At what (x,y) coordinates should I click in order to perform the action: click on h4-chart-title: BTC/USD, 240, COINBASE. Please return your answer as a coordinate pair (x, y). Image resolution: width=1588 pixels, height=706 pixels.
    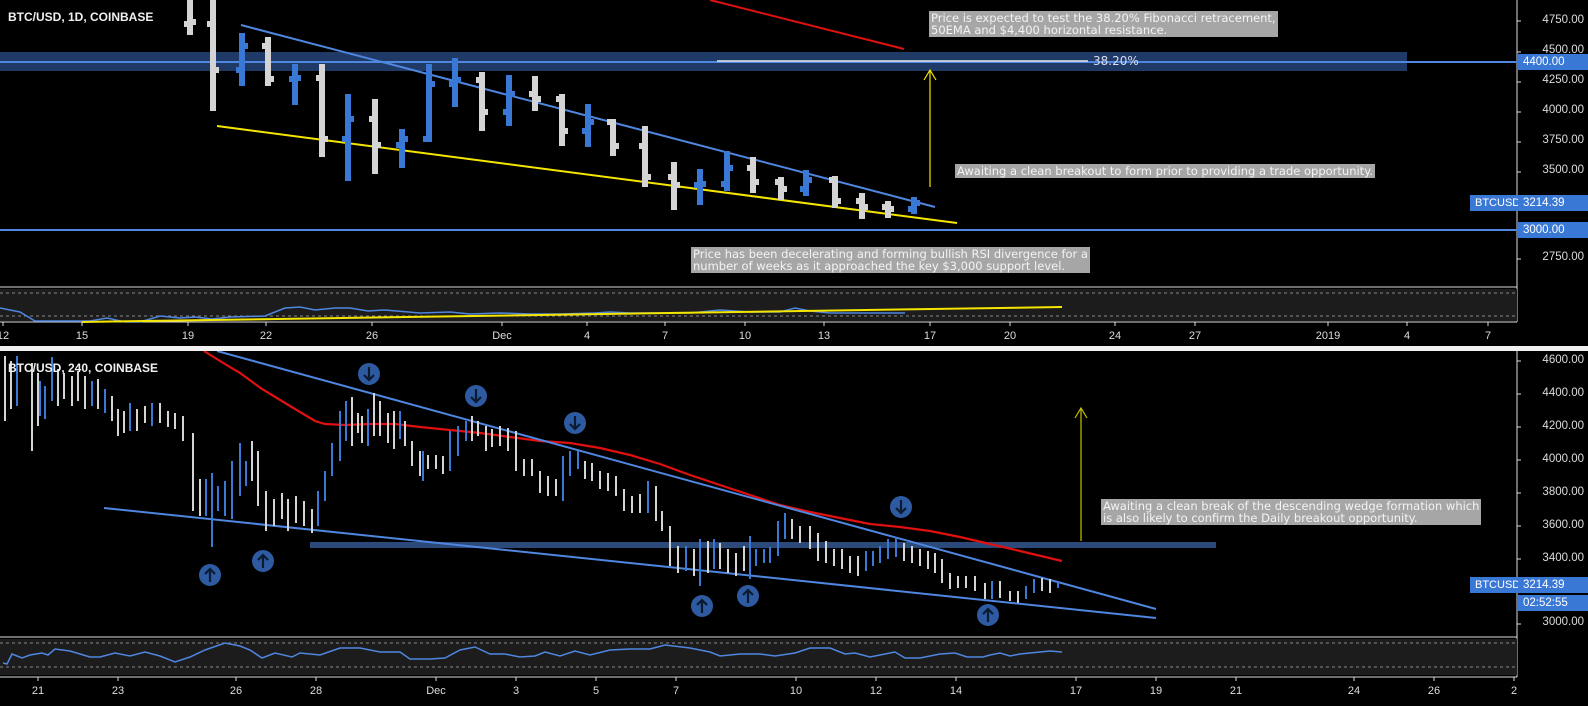
    Looking at the image, I should click on (83, 368).